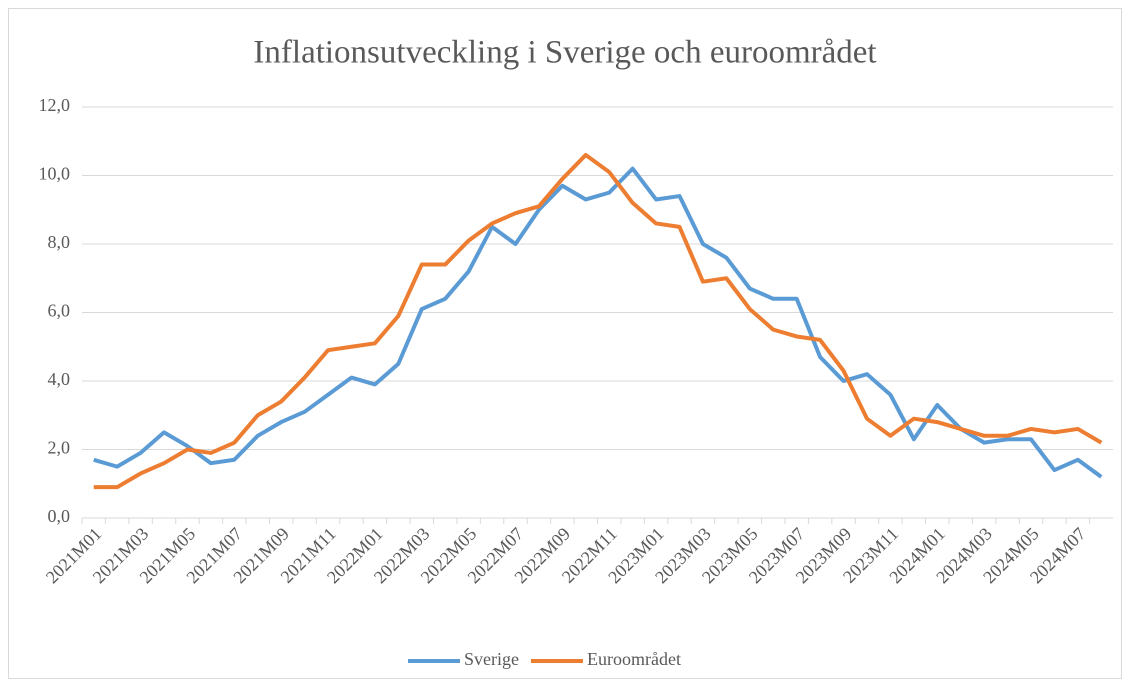  What do you see at coordinates (59, 311) in the screenshot?
I see `y-tick-label: 6,0` at bounding box center [59, 311].